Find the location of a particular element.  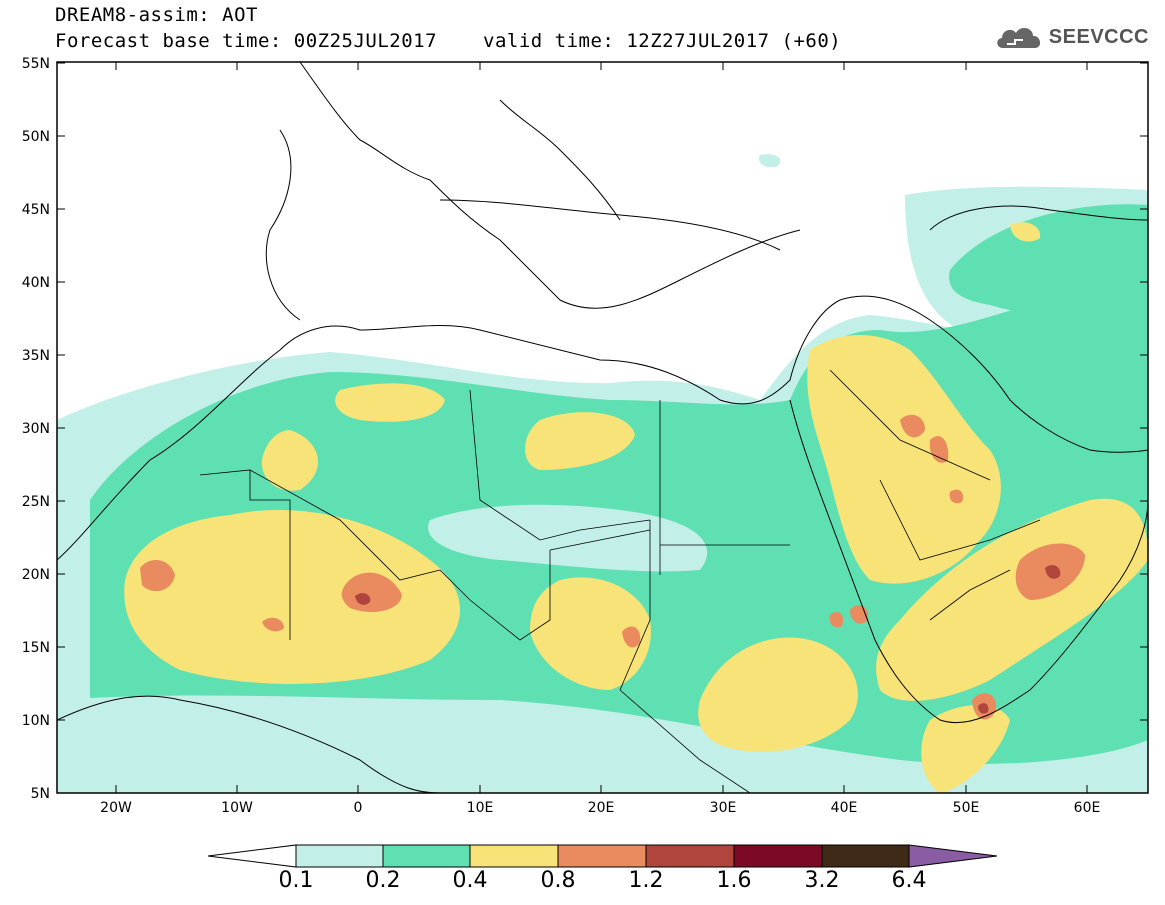

aot-0.8-iraq is located at coordinates (912, 426).